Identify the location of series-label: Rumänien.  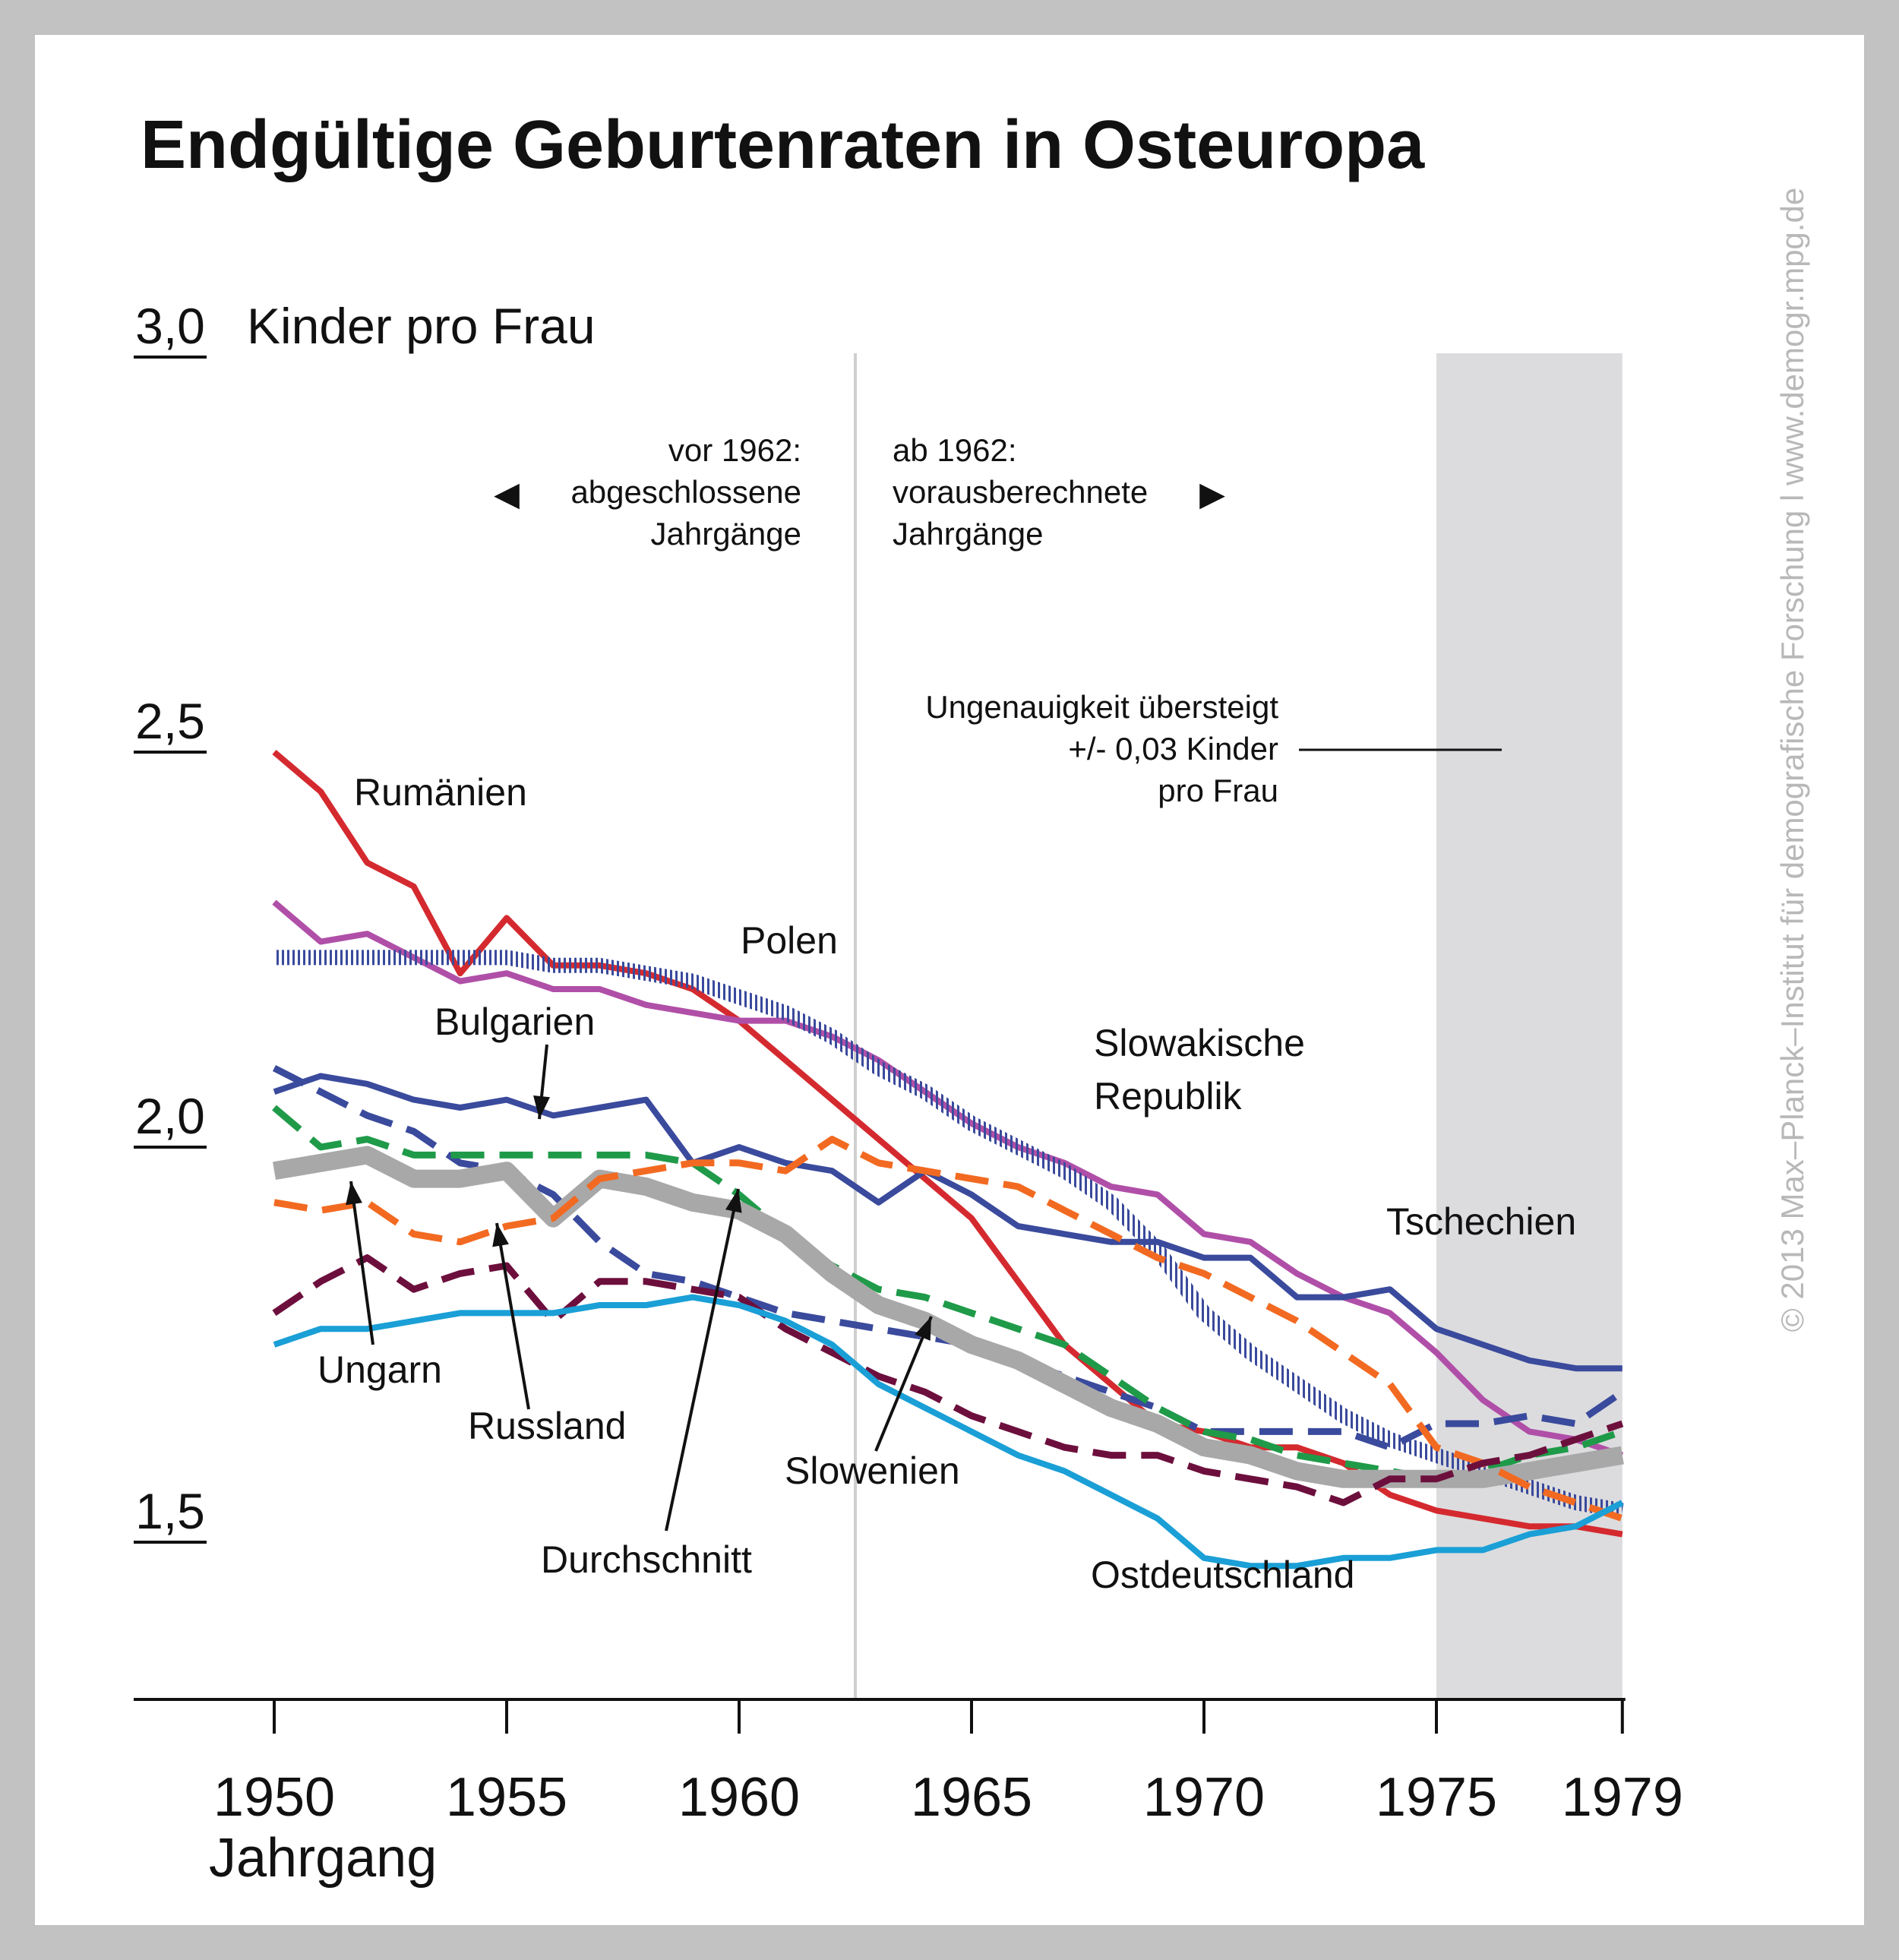
(441, 792).